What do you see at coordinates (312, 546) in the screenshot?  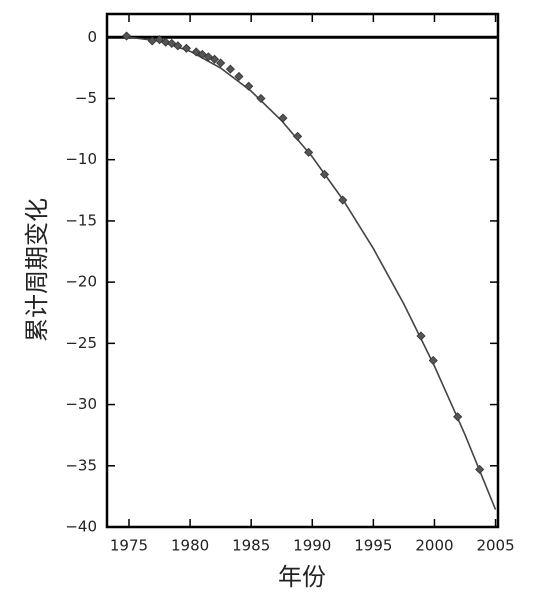 I see `x-tick-label: 1990` at bounding box center [312, 546].